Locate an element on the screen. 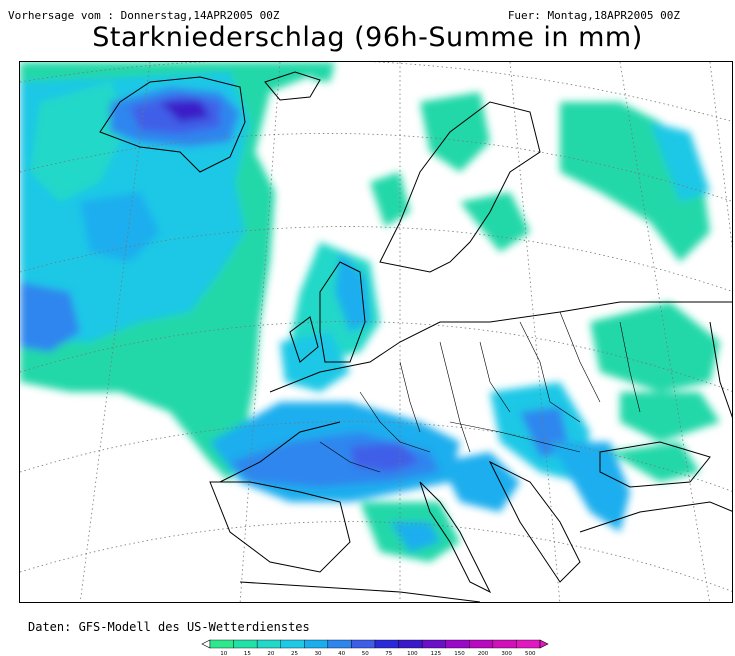 The width and height of the screenshot is (735, 656). legend-tick-label: 20 is located at coordinates (270, 653).